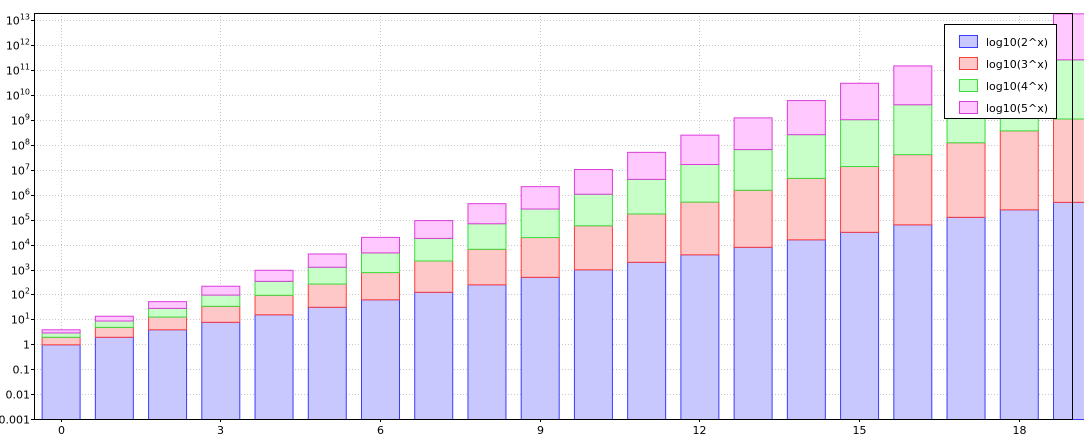  Describe the element at coordinates (806, 156) in the screenshot. I see `bar-segment-2-x14` at that location.